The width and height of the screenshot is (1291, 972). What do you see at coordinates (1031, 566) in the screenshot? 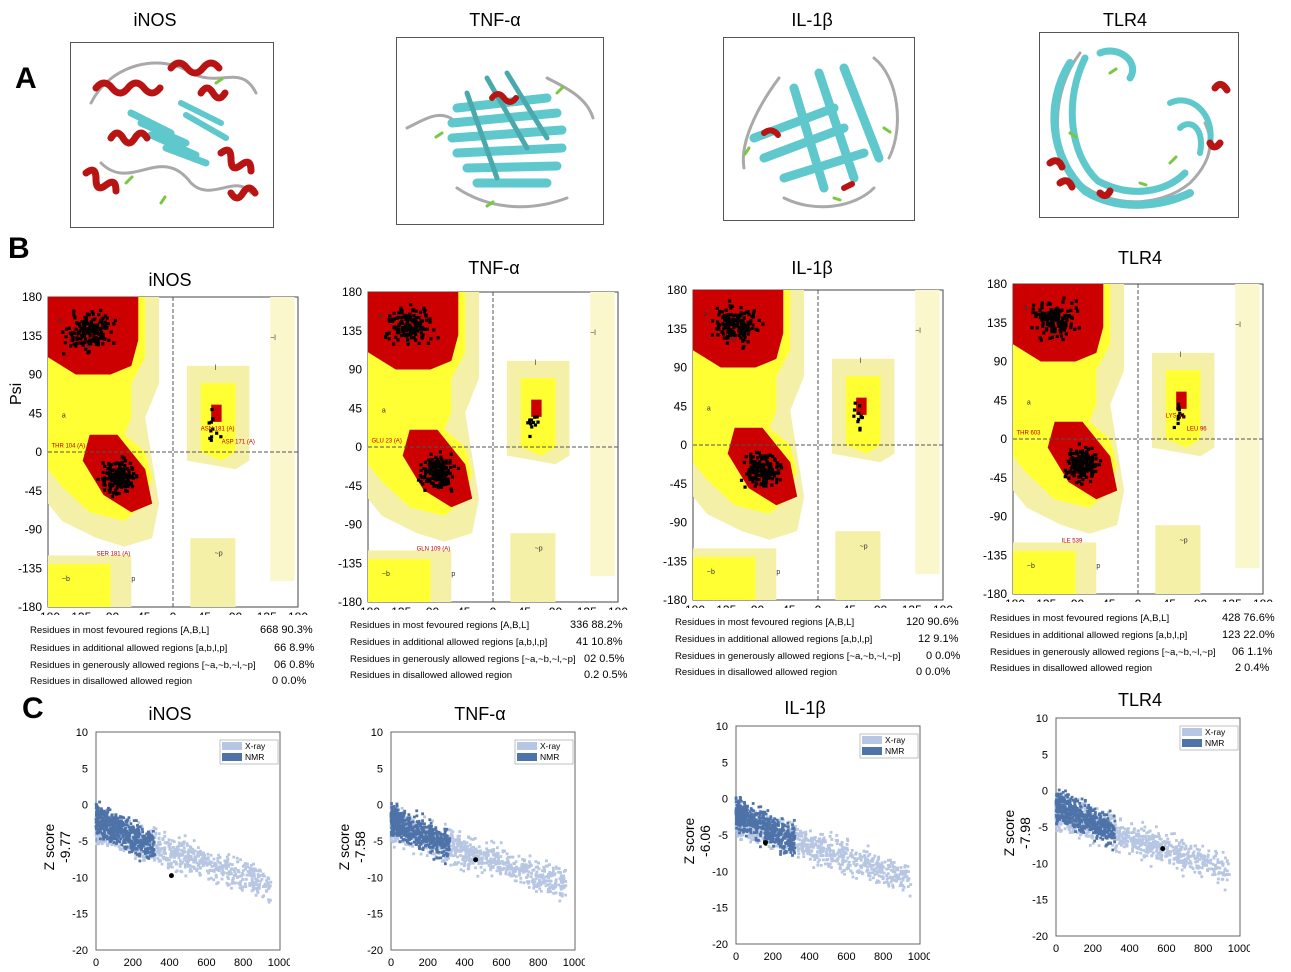
I see `region-letter: ~b` at bounding box center [1031, 566].